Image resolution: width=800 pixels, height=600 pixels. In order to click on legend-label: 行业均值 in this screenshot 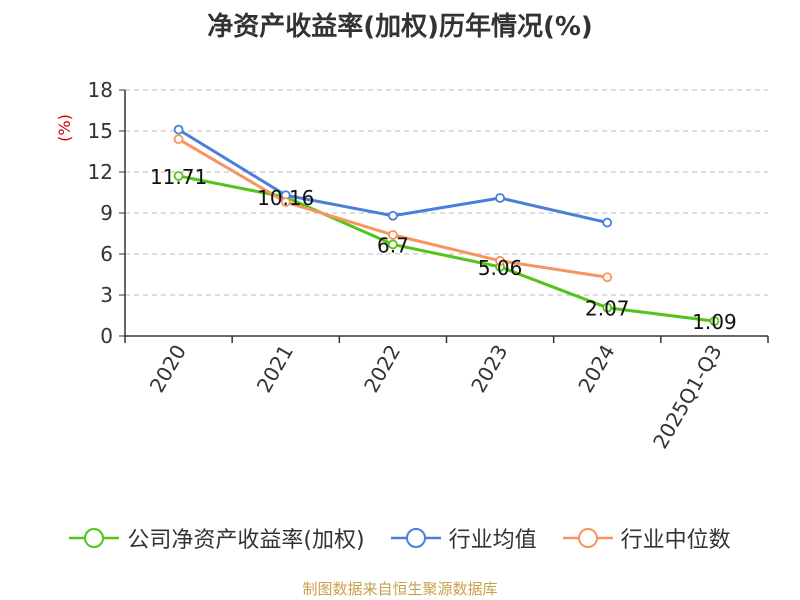, I will do `click(492, 540)`.